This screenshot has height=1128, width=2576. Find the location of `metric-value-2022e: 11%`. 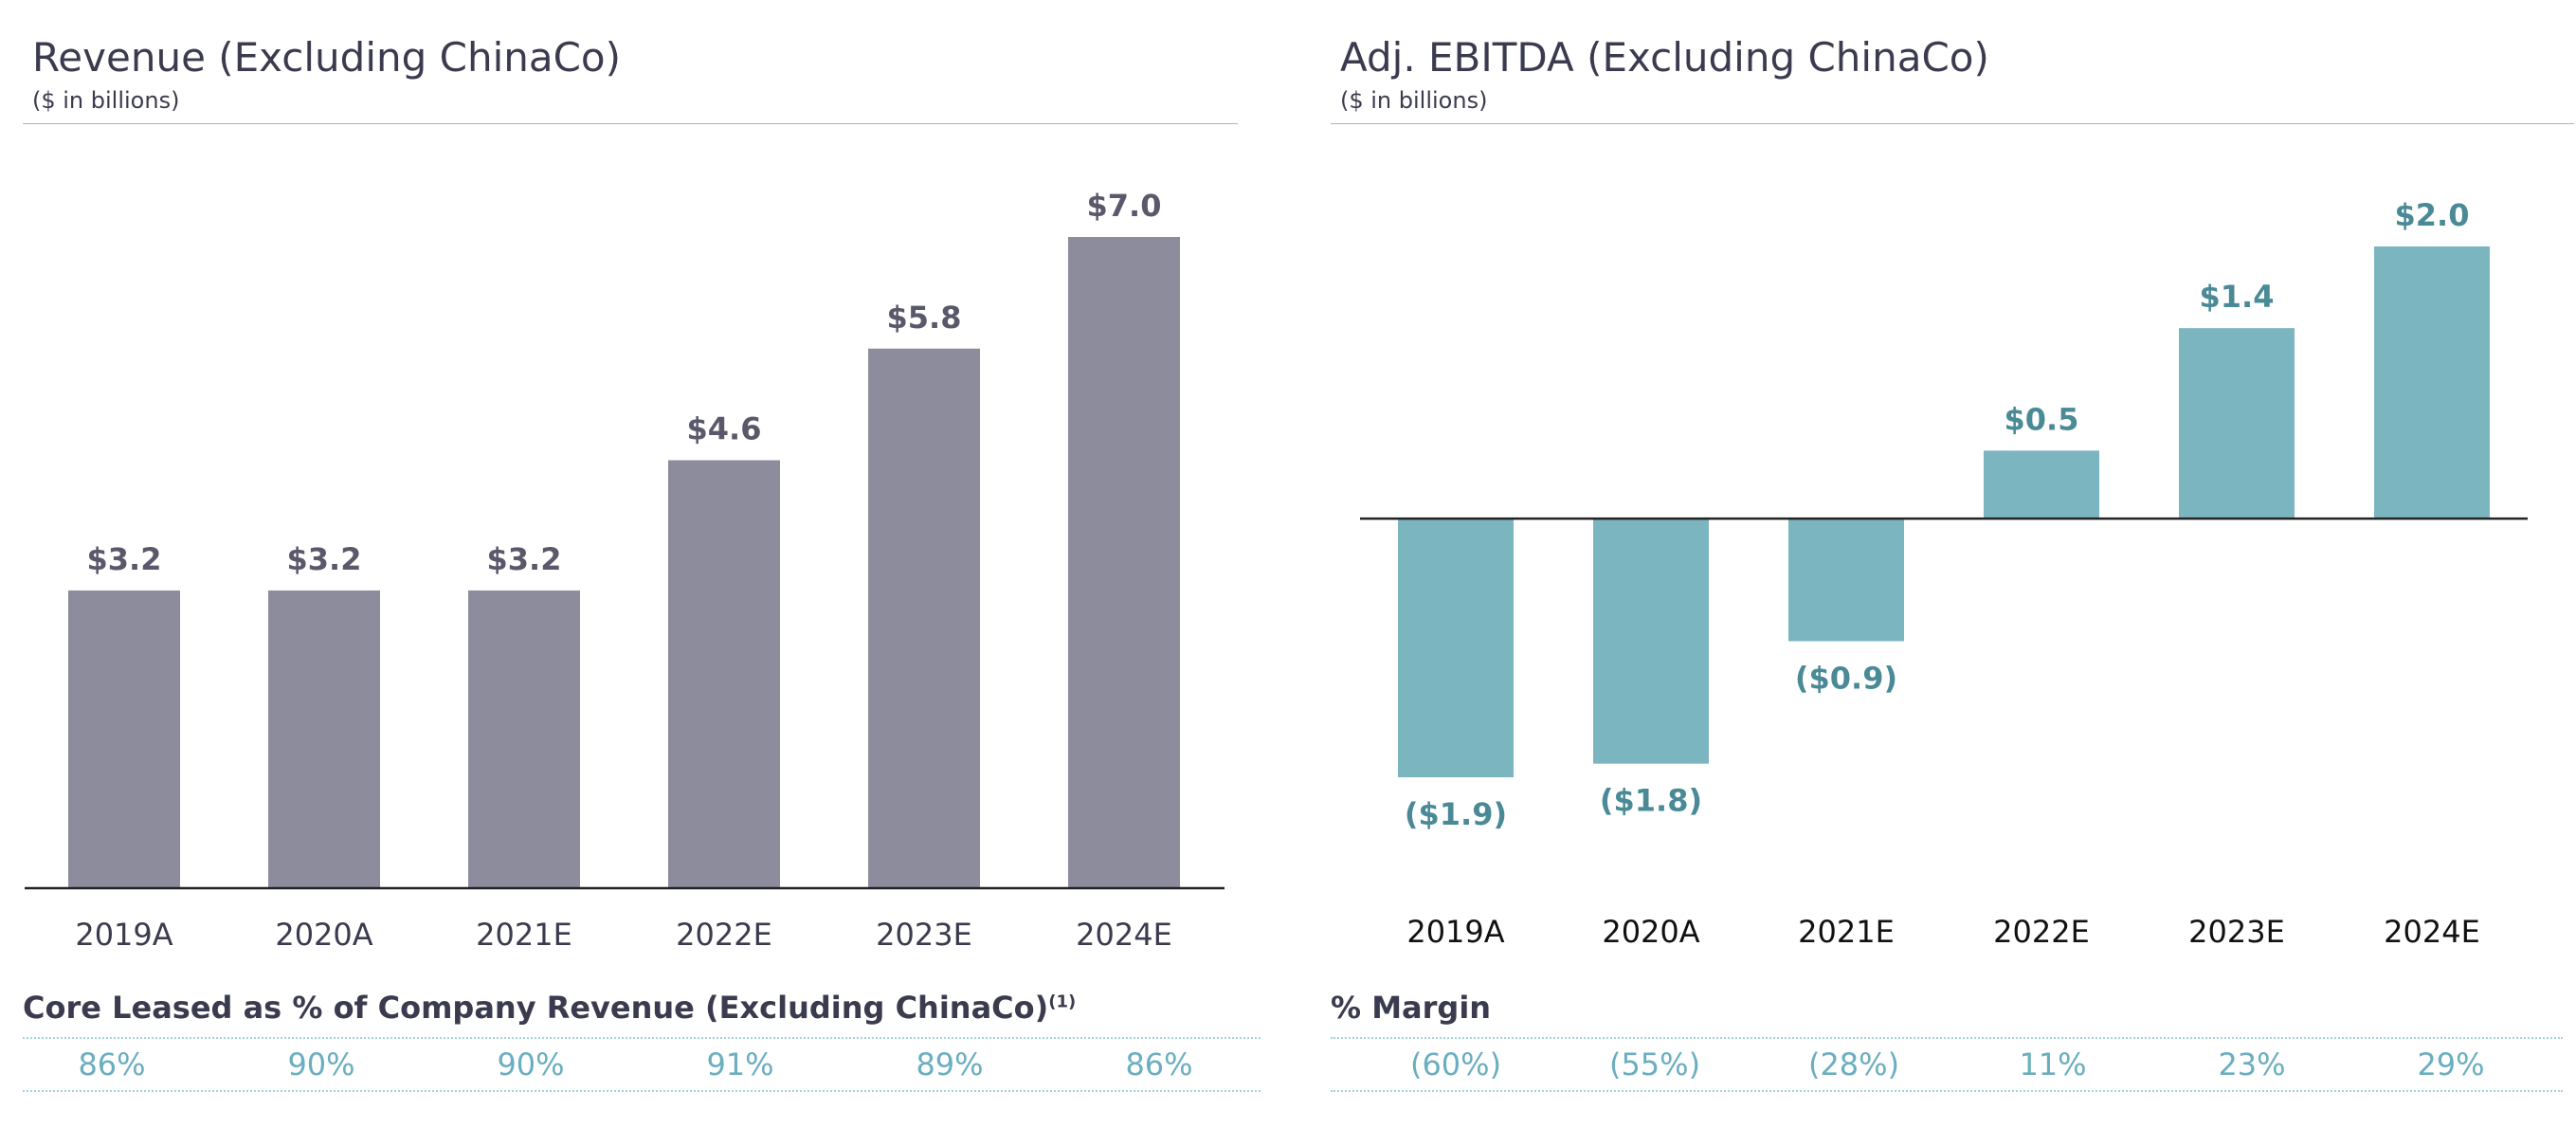

metric-value-2022e: 11% is located at coordinates (2053, 1065).